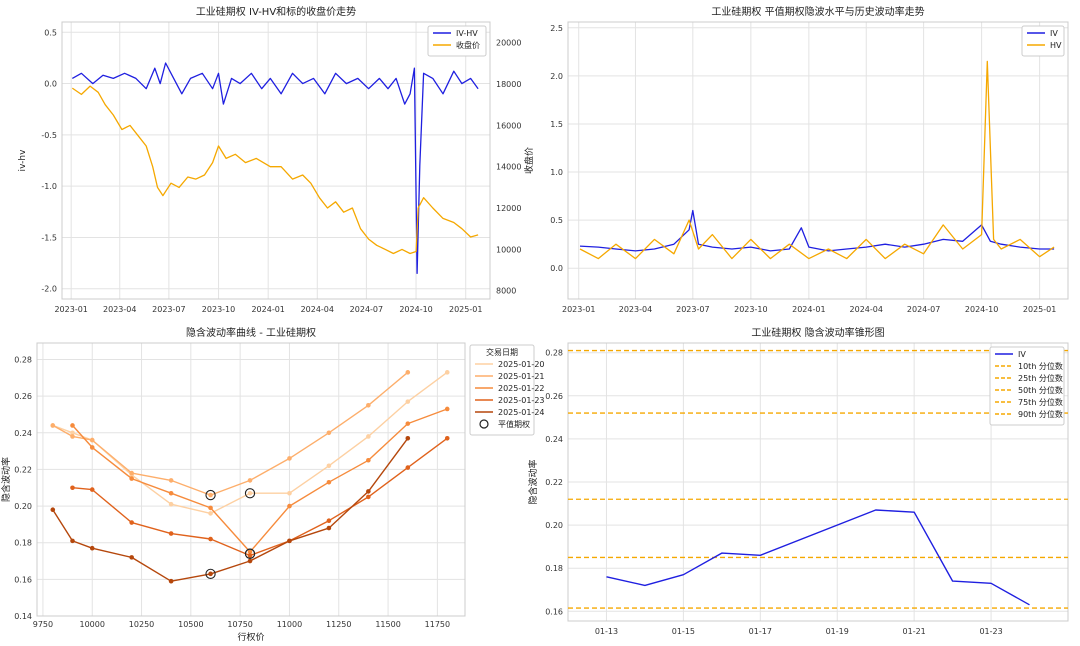  I want to click on x-tick-label: 01-15, so click(683, 631).